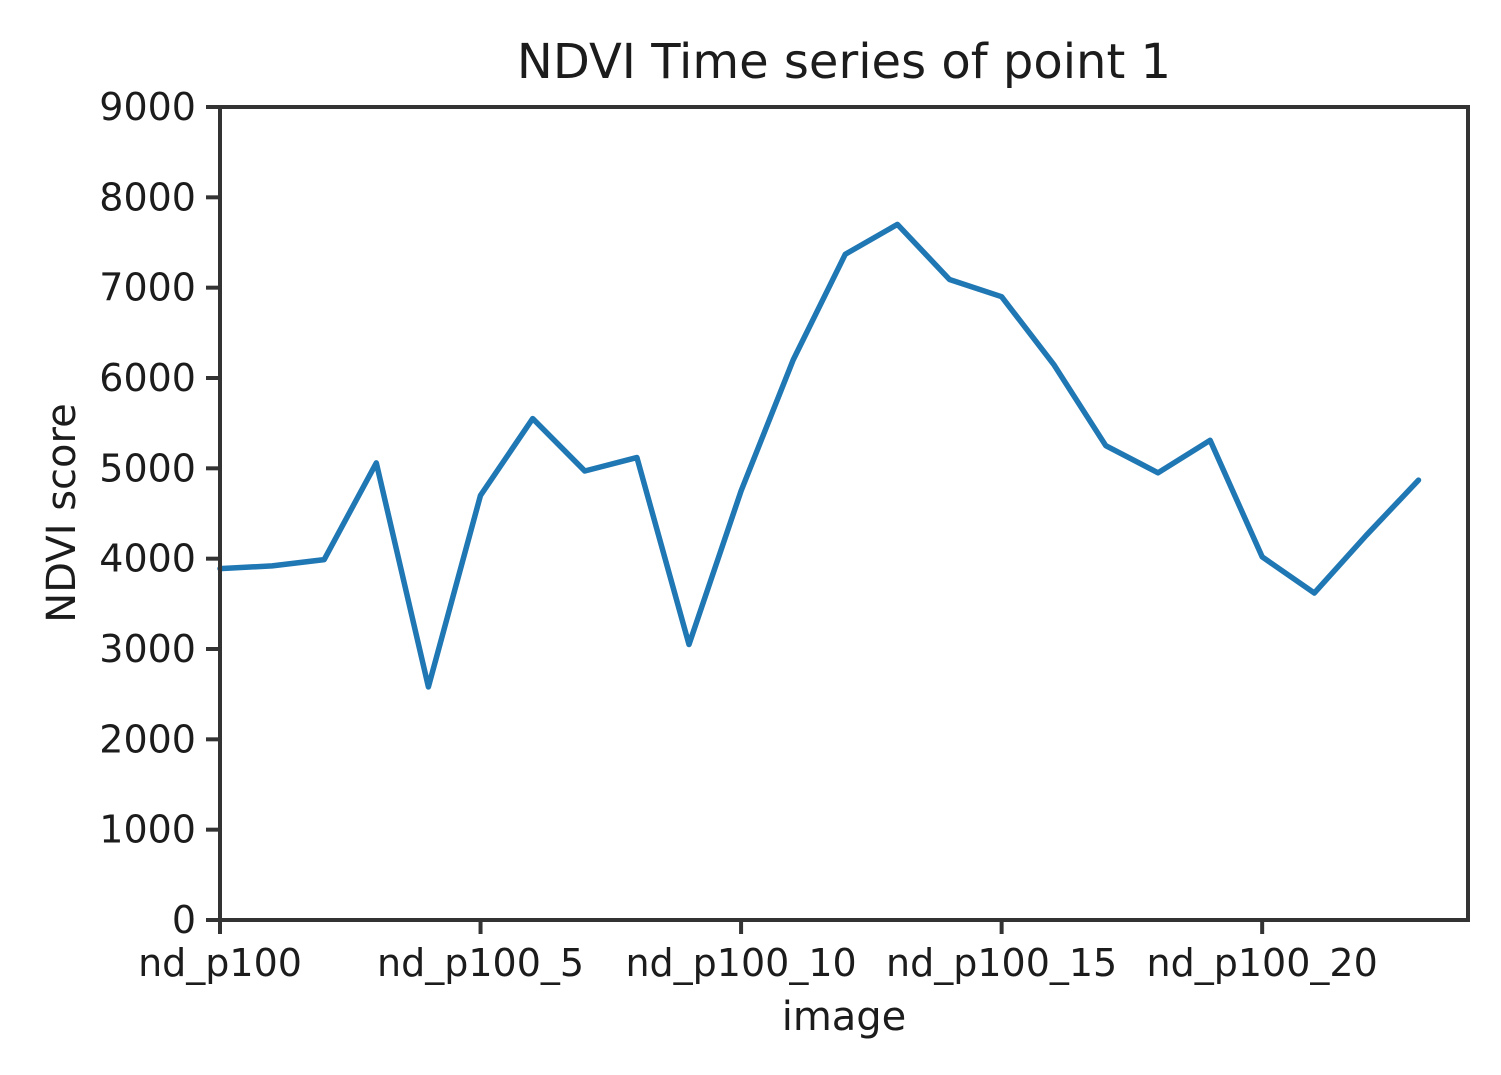 Image resolution: width=1501 pixels, height=1075 pixels. I want to click on y-tick-label: 2000, so click(147, 739).